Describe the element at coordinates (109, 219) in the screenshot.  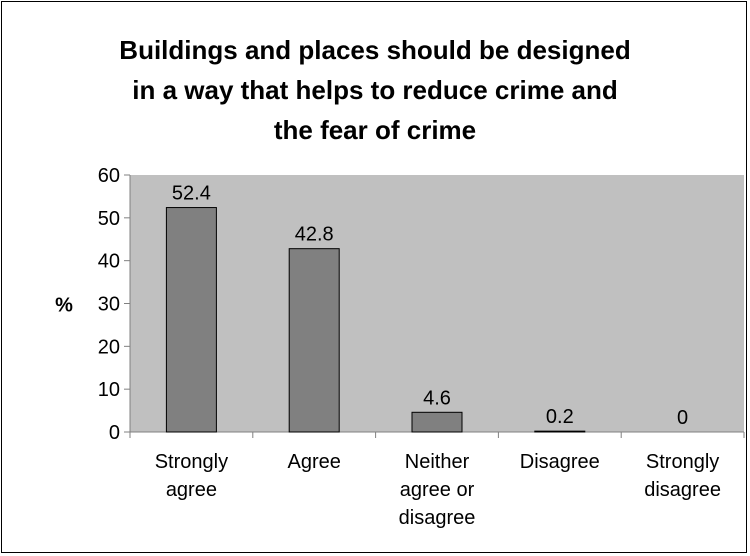
I see `y-tick-label: 50` at that location.